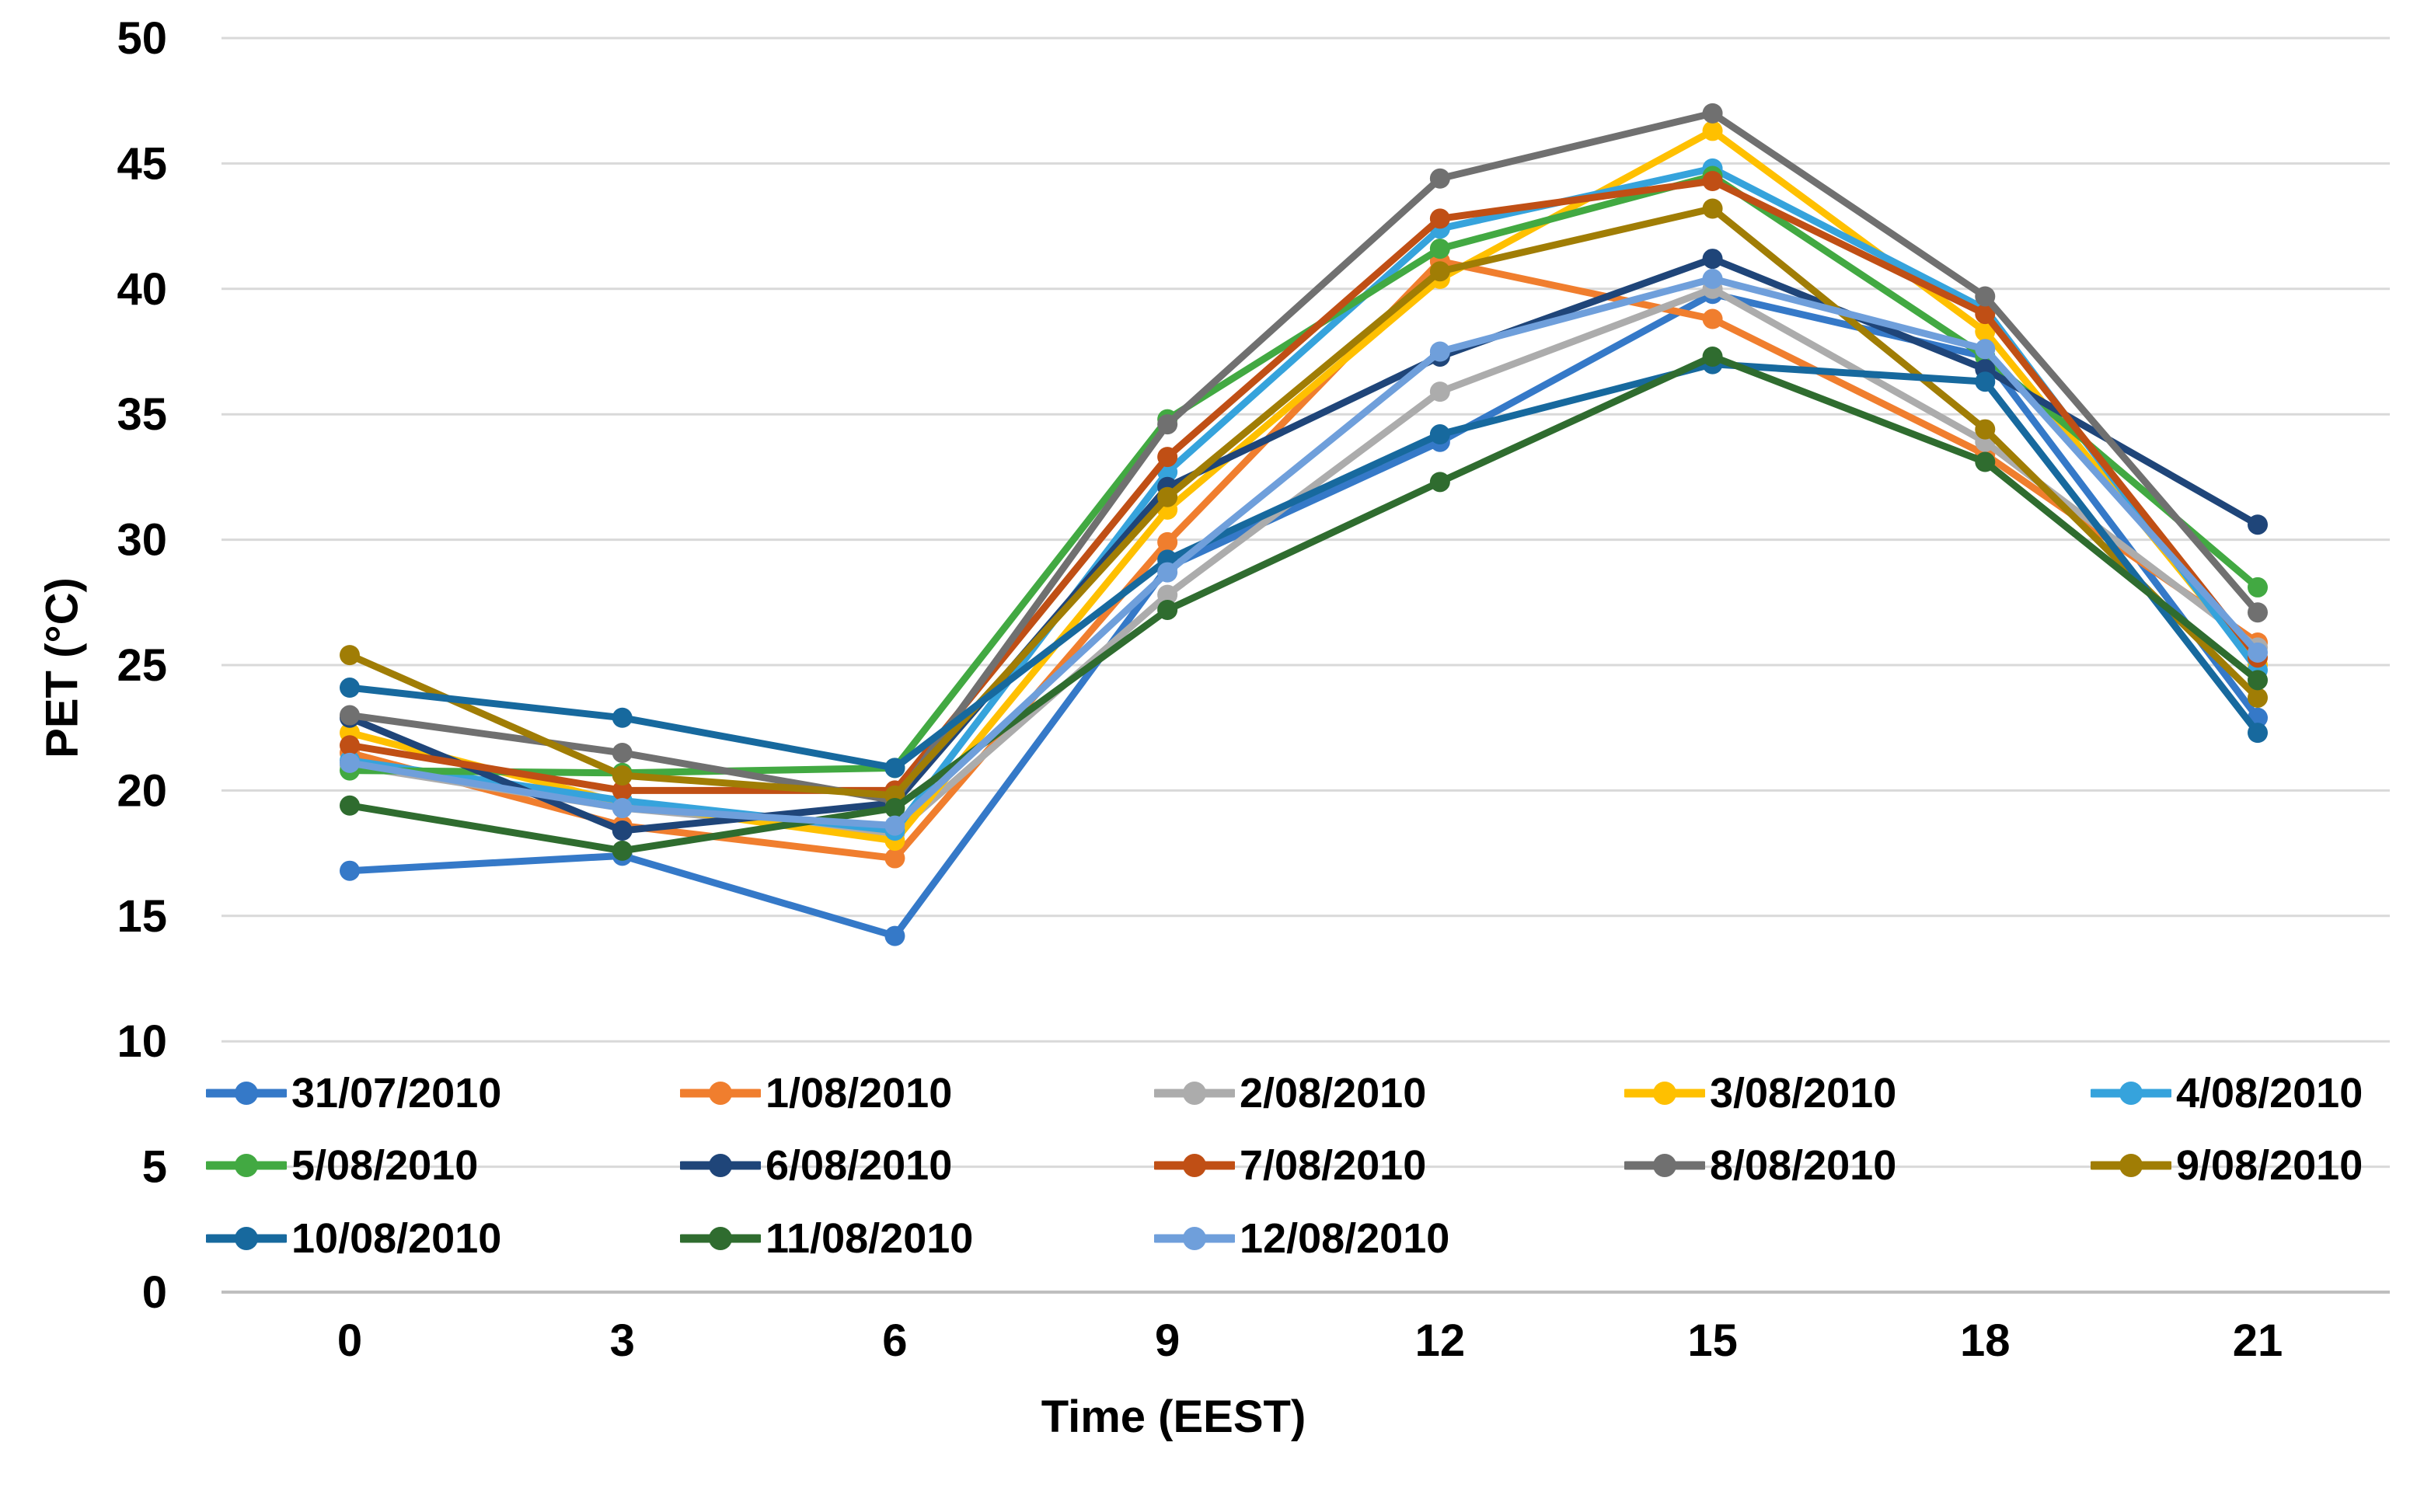  What do you see at coordinates (2258, 1340) in the screenshot?
I see `x-tick-label: 21` at bounding box center [2258, 1340].